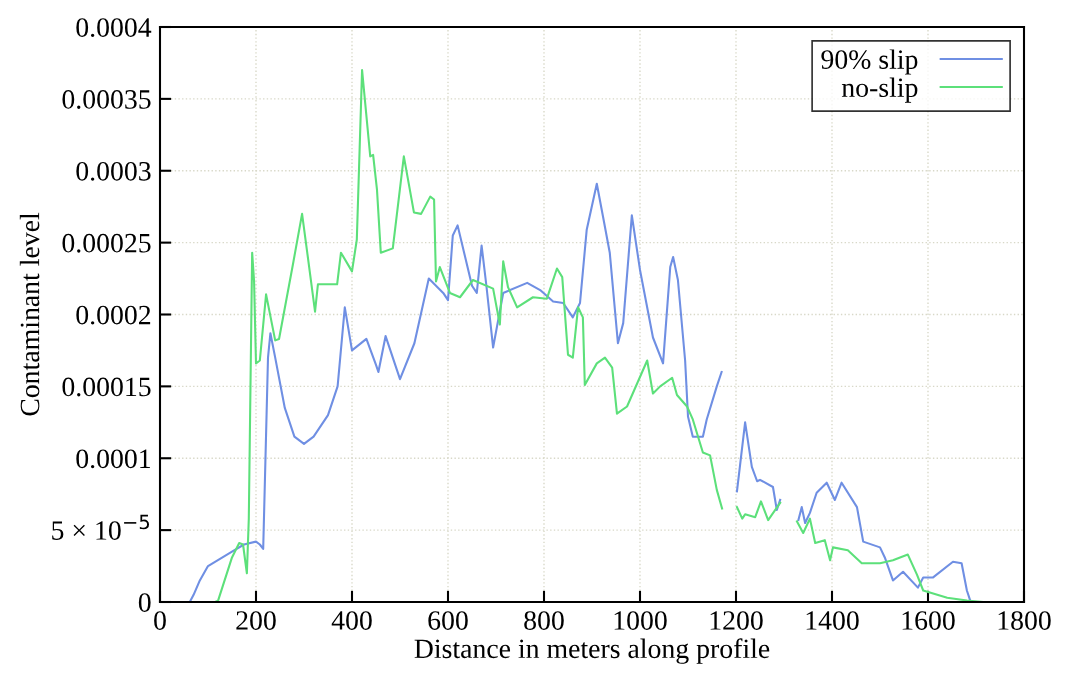  I want to click on legend-label: no-slip, so click(879, 90).